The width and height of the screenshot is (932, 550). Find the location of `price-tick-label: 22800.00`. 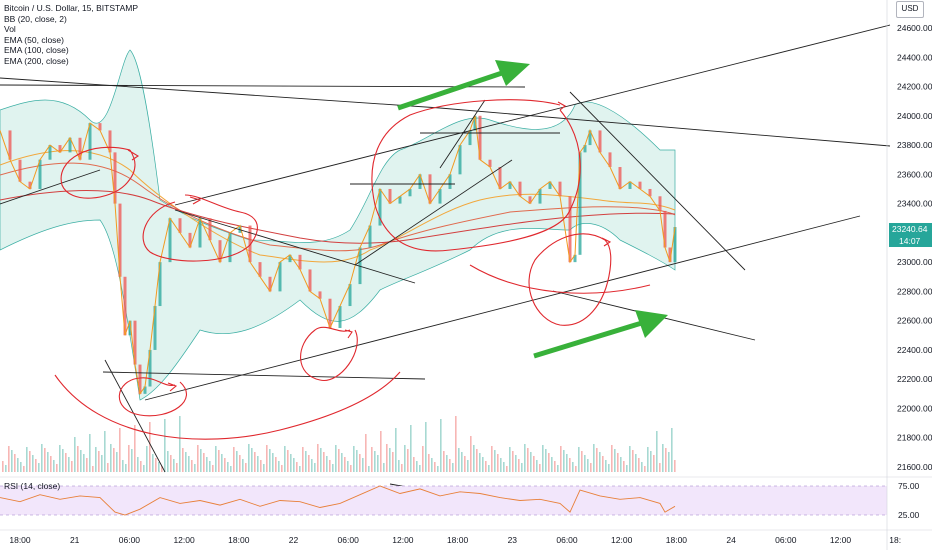

price-tick-label: 22800.00 is located at coordinates (914, 291).